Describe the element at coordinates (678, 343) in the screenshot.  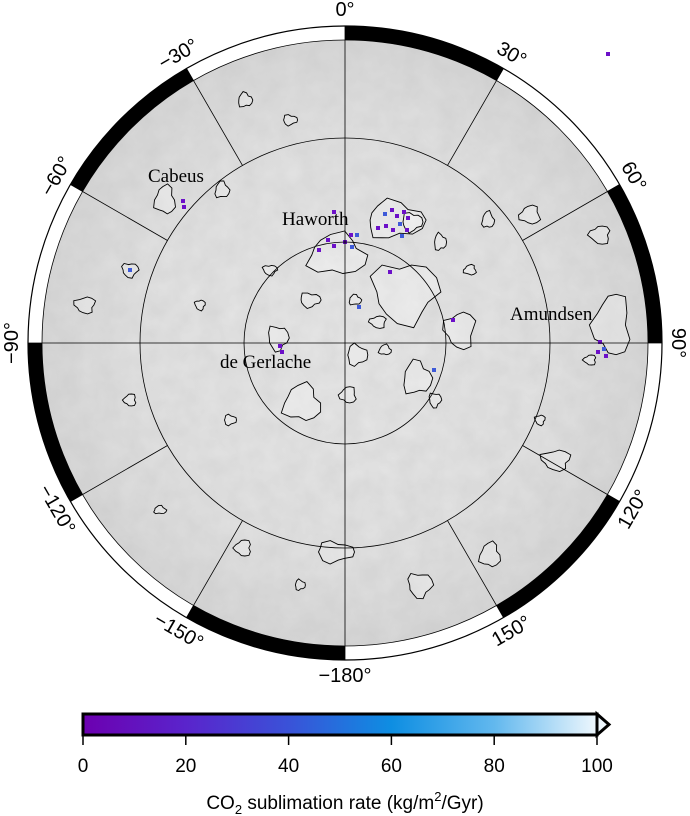
I see `longitude-label: 90°` at that location.